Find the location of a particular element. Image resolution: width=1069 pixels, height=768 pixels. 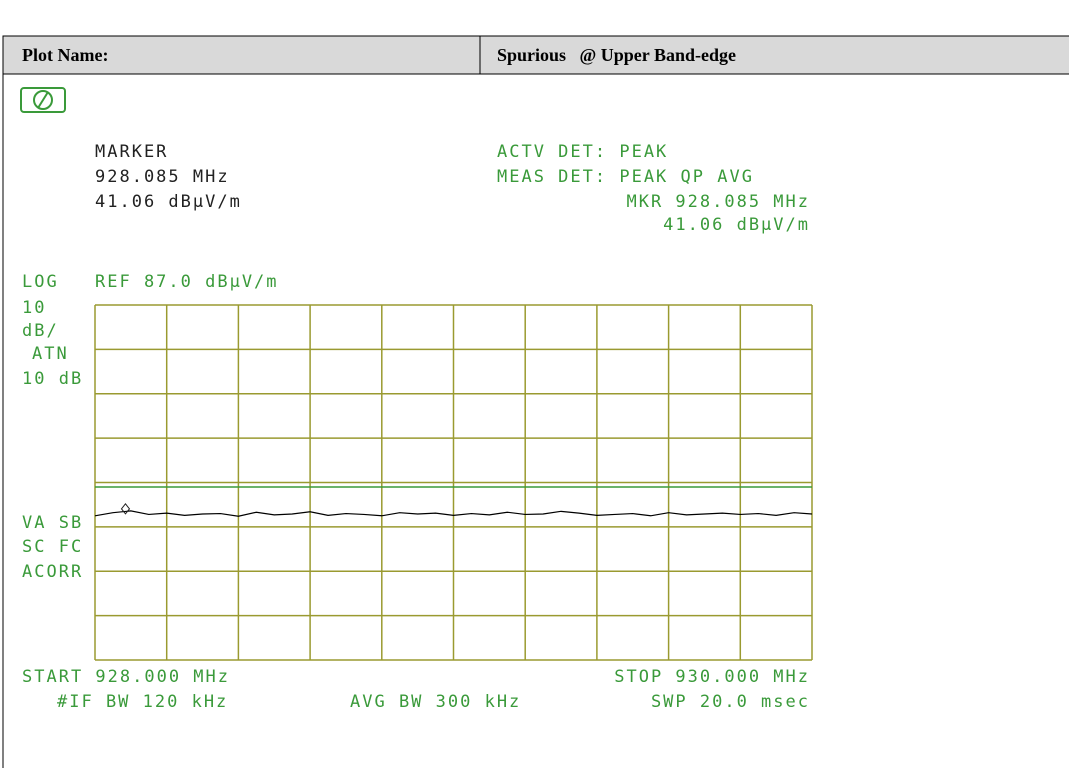

log: LOG is located at coordinates (40, 282).